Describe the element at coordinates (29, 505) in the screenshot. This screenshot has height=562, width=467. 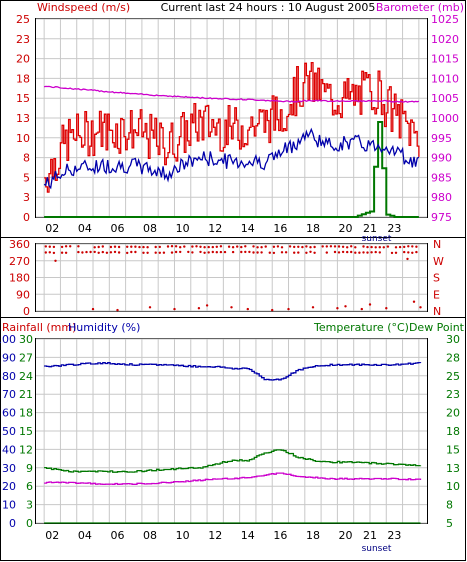
I see `rainfall-tick-label: 3` at that location.